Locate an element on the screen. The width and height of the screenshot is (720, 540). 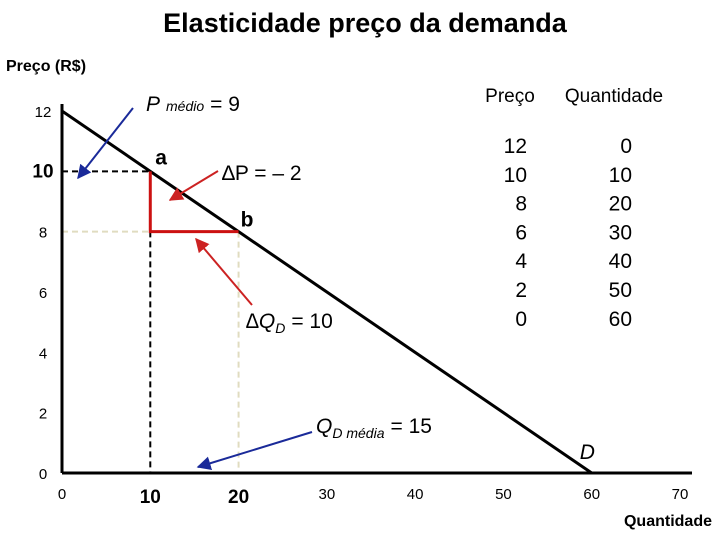
y-tick-labels: 0 2 4 6 8 10 12 is located at coordinates (42, 293).